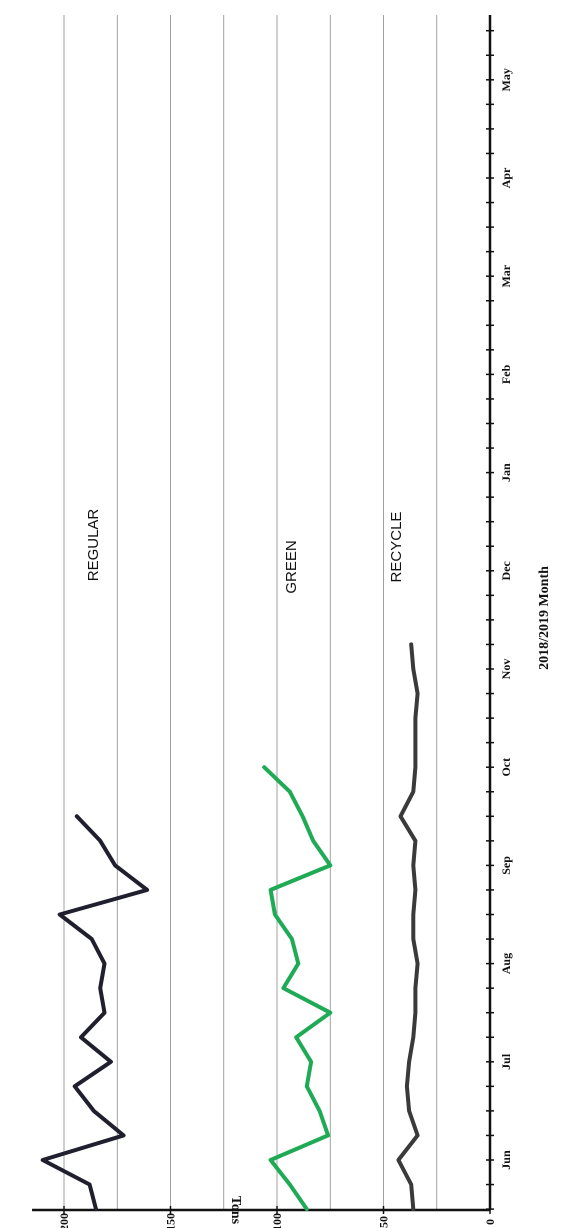 This screenshot has height=1228, width=563. What do you see at coordinates (506, 472) in the screenshot?
I see `x-tick-label: Jan` at bounding box center [506, 472].